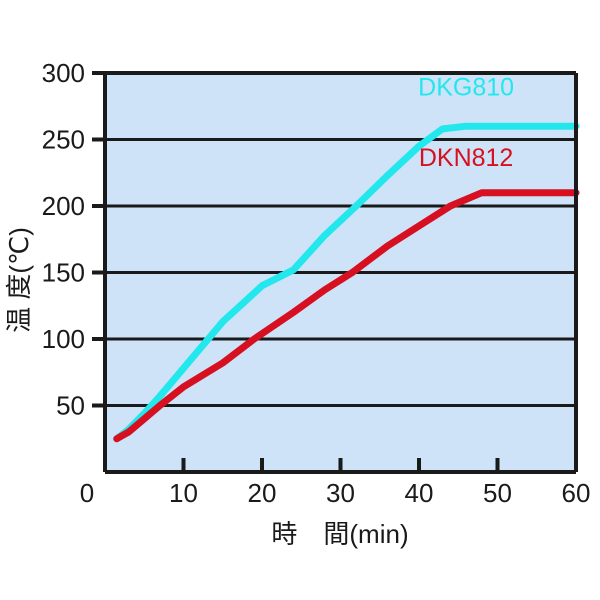 The width and height of the screenshot is (600, 600). What do you see at coordinates (339, 534) in the screenshot?
I see `x-axis-title: 時 間(min)` at bounding box center [339, 534].